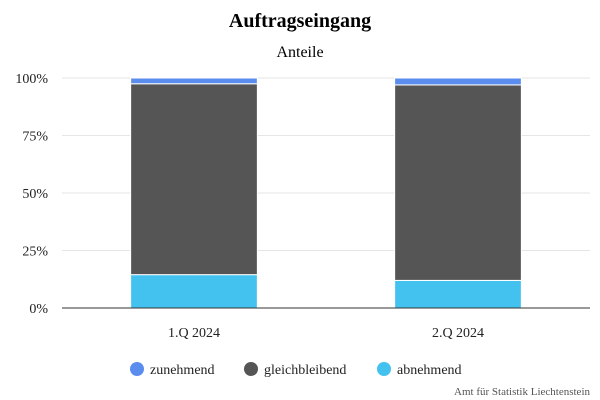 This screenshot has width=600, height=400. Describe the element at coordinates (458, 333) in the screenshot. I see `x-tick-label: 2.Q 2024` at that location.